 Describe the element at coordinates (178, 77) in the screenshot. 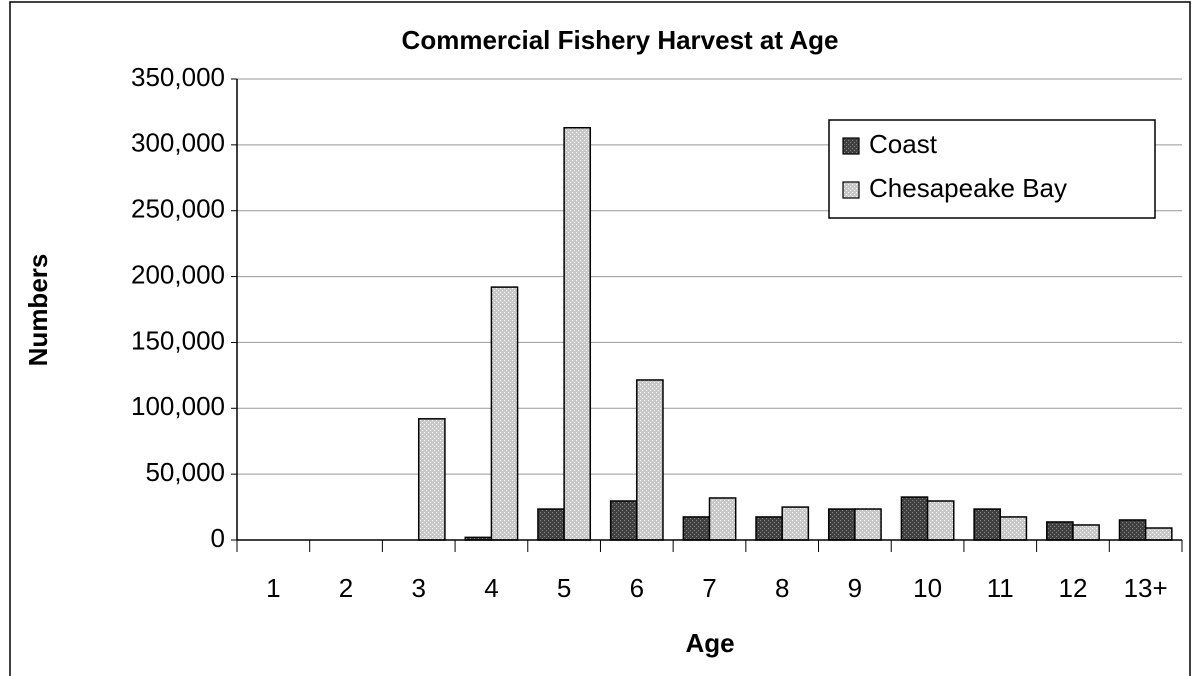

I see `y-tick-label: 350,000` at that location.